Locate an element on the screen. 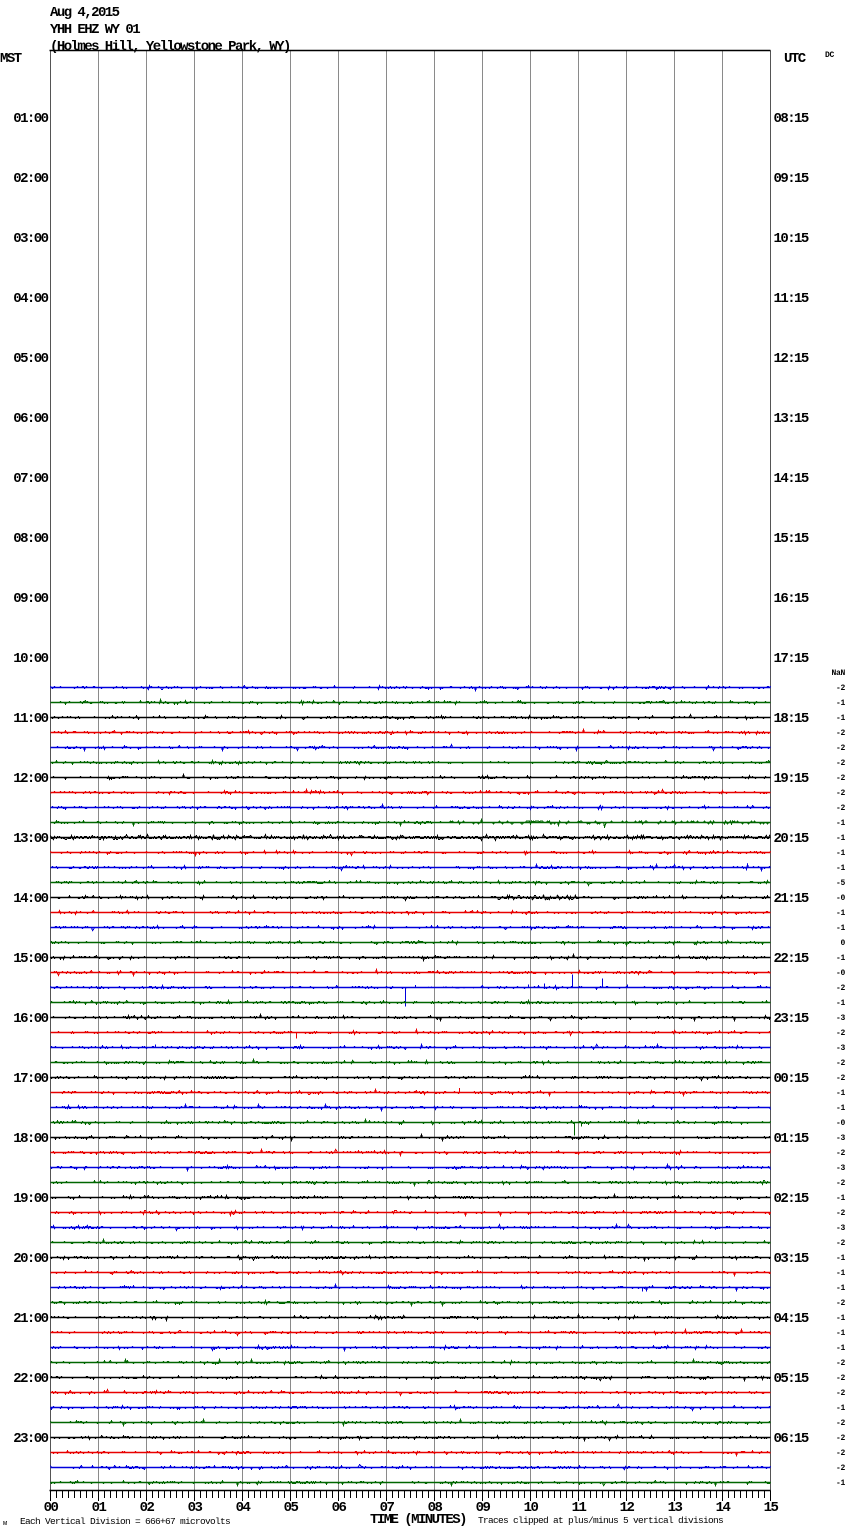 The image size is (850, 1534). svg-text: YHH EHZ WY 01 is located at coordinates (95, 30).